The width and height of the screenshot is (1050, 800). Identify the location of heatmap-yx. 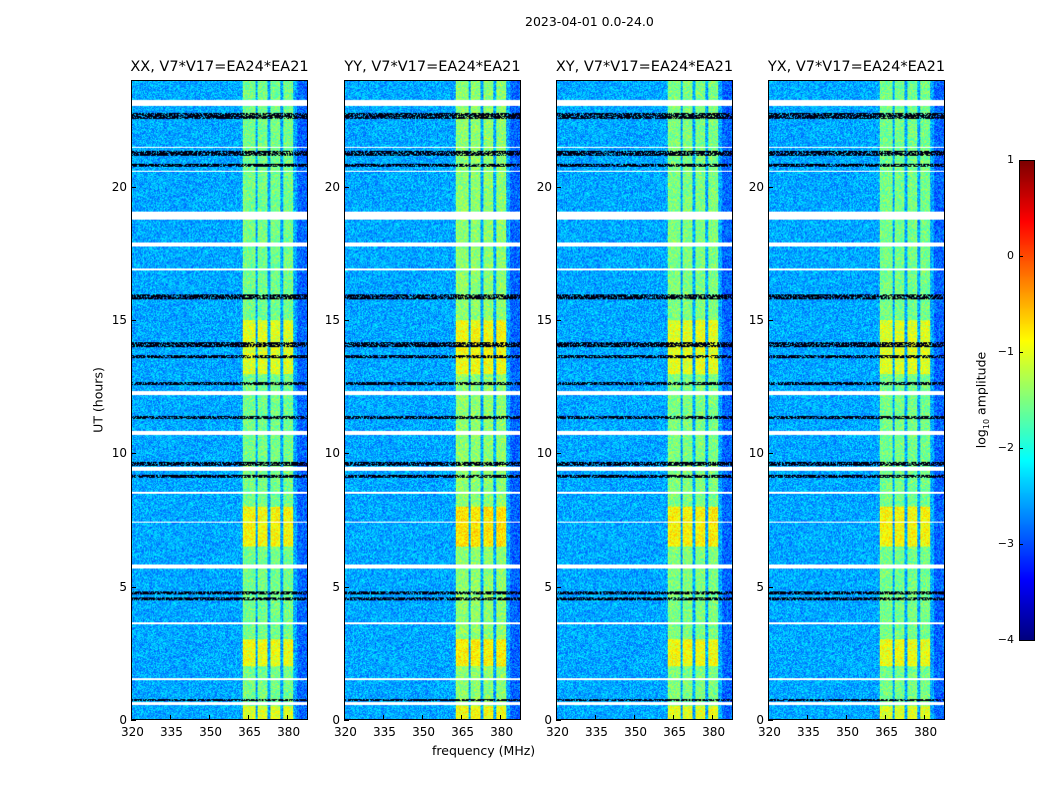
(856, 400).